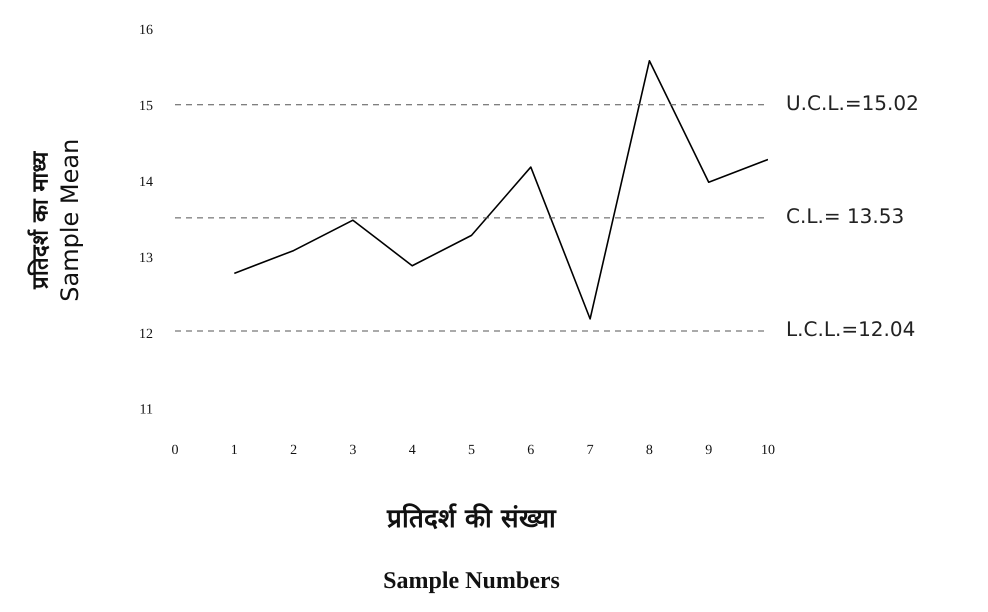  Describe the element at coordinates (294, 450) in the screenshot. I see `x-tick-label: 2` at that location.